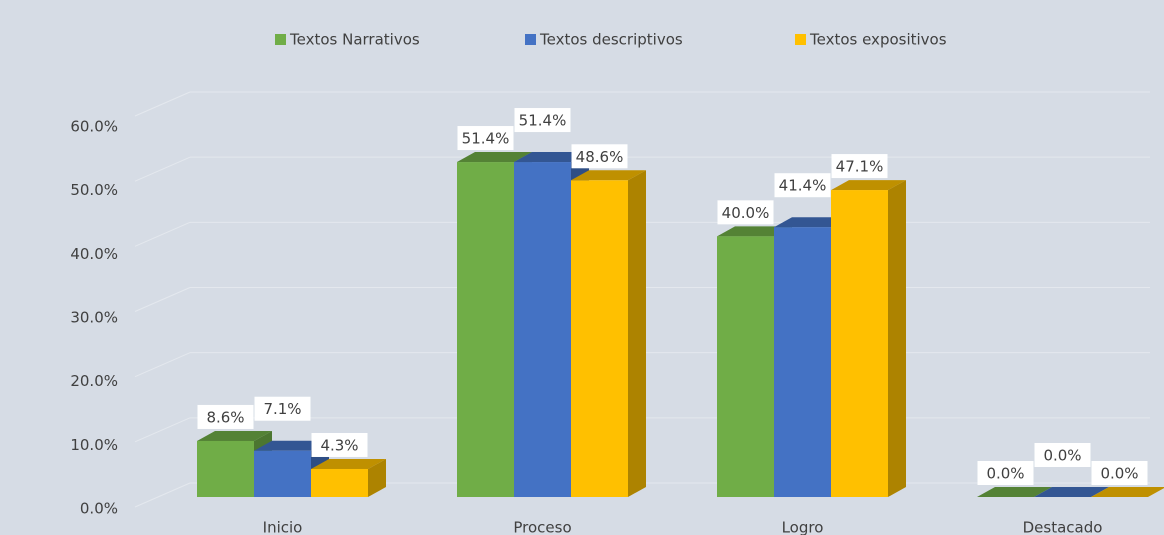 The height and width of the screenshot is (535, 1164). I want to click on legend-label: Textos expositivos, so click(878, 40).